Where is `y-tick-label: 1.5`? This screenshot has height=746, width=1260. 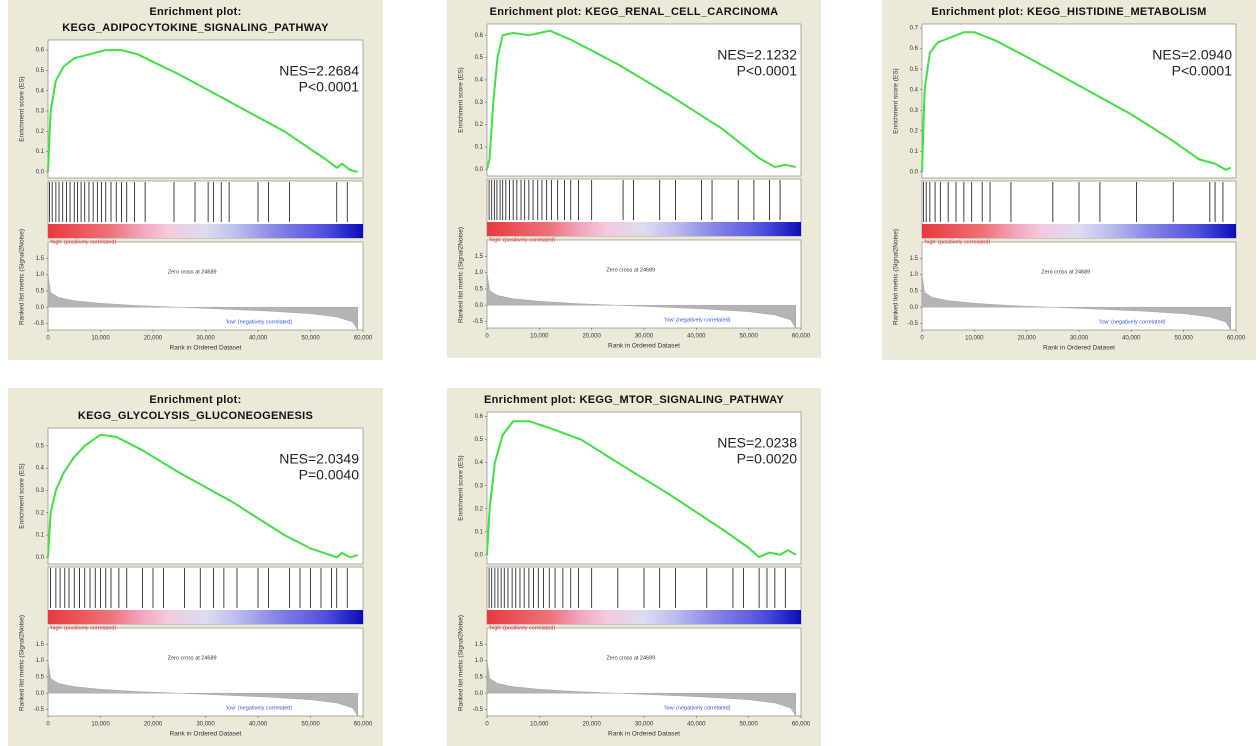
y-tick-label: 1.5 is located at coordinates (914, 259).